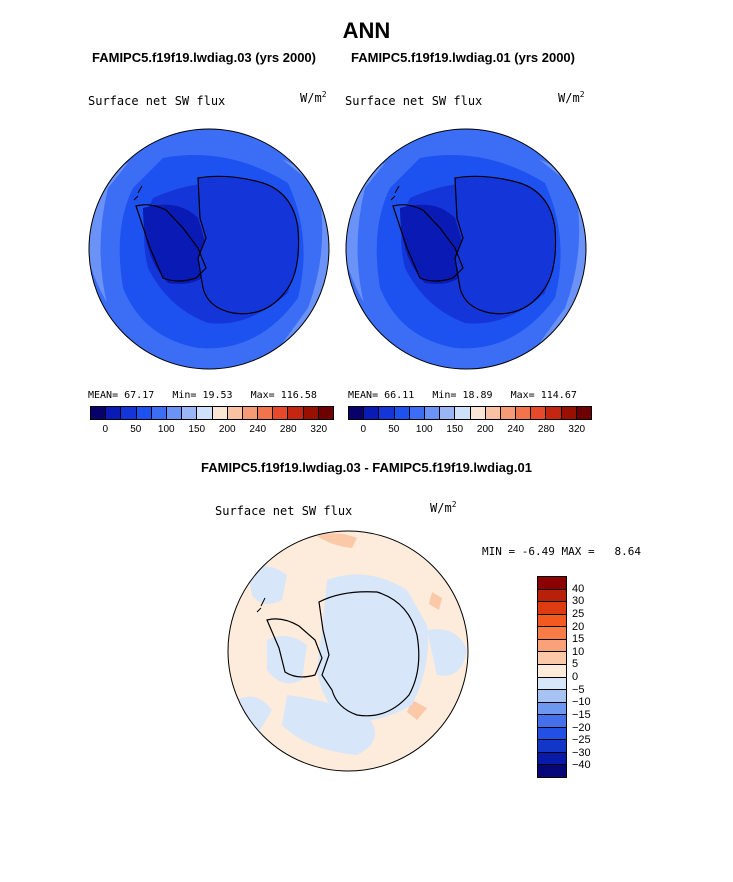  I want to click on colorbar-tick-label: 5, so click(575, 664).